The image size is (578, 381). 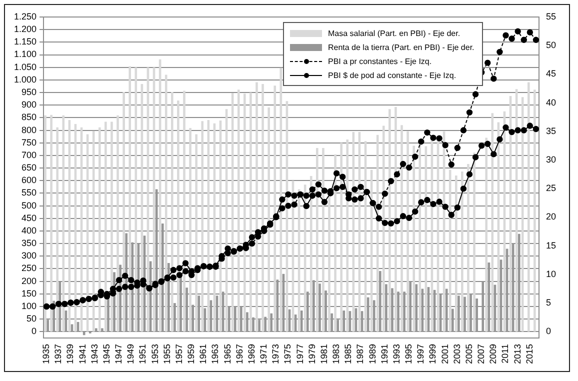 What do you see at coordinates (94, 354) in the screenshot?
I see `x-tick-label: 1943` at bounding box center [94, 354].